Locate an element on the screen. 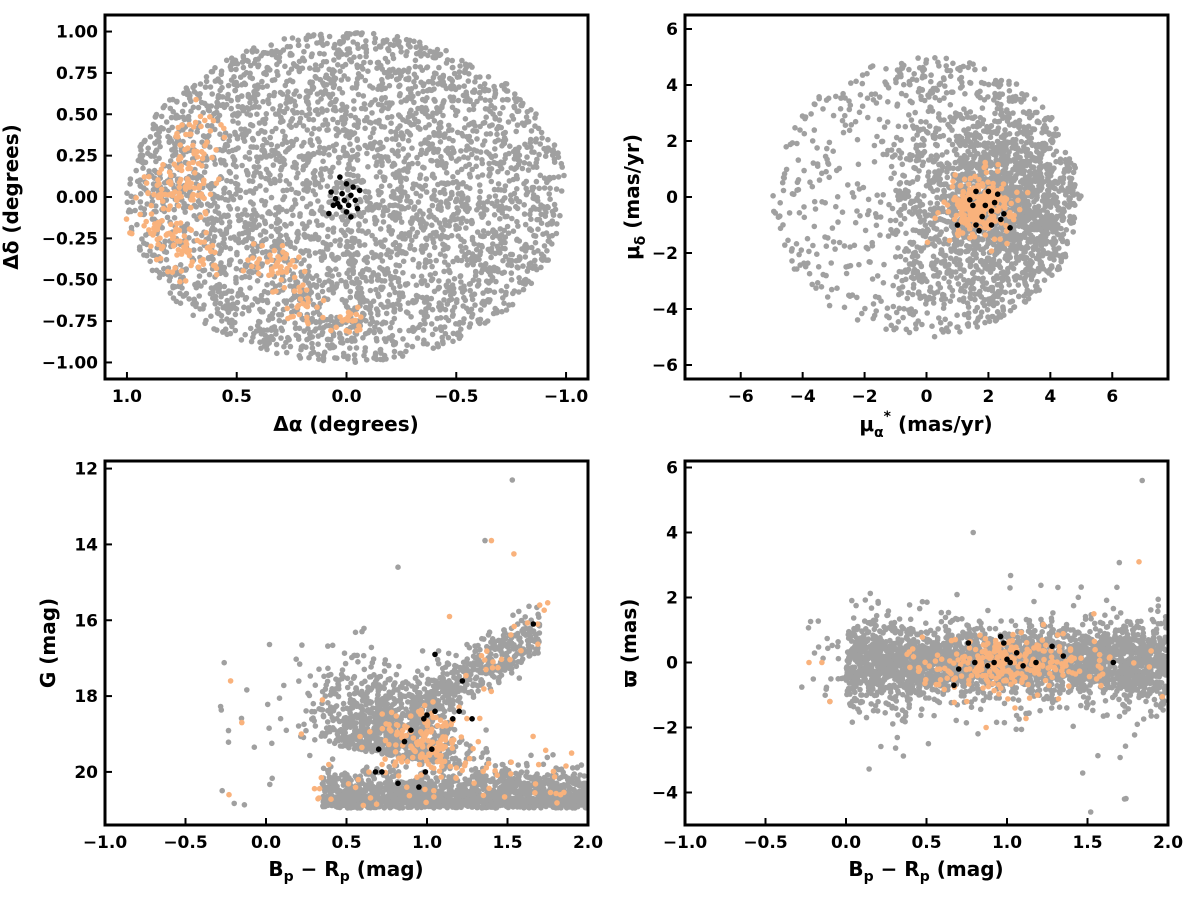 This screenshot has width=1200, height=900. sky-positions-black-star is located at coordinates (353, 187).